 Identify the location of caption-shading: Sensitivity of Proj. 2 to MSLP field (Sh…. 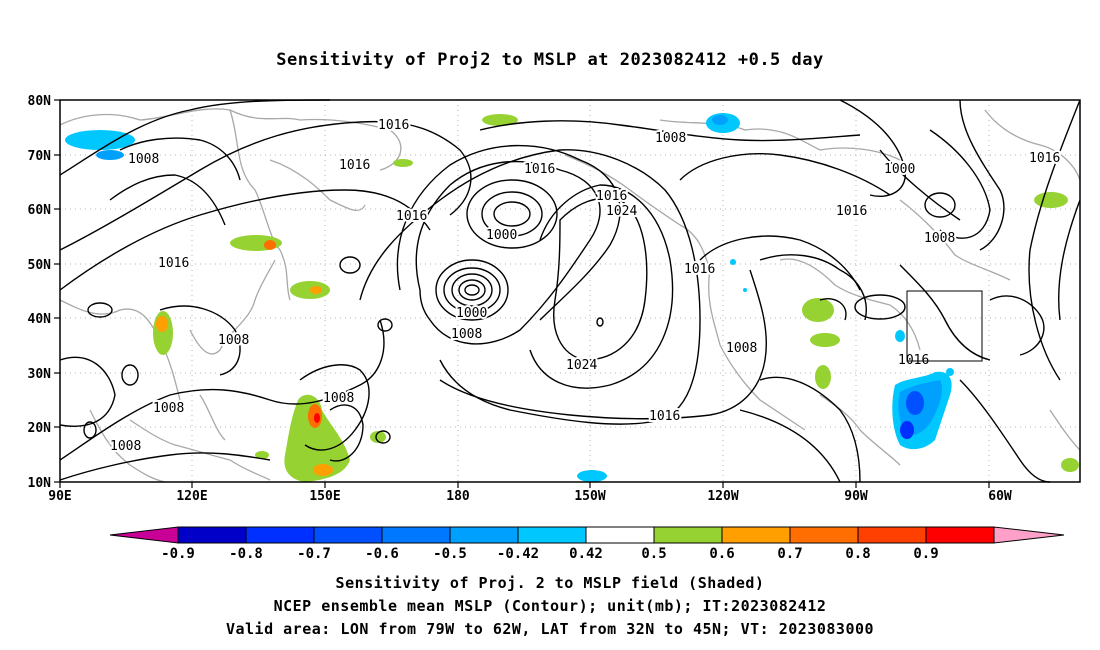
(550, 583).